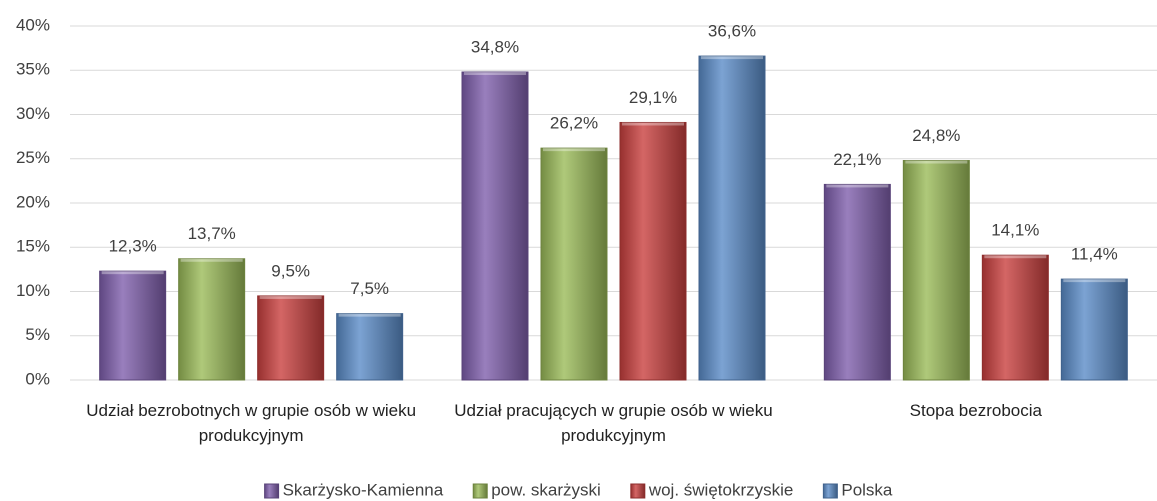 The height and width of the screenshot is (501, 1157). I want to click on value-label: 36,6%, so click(732, 31).